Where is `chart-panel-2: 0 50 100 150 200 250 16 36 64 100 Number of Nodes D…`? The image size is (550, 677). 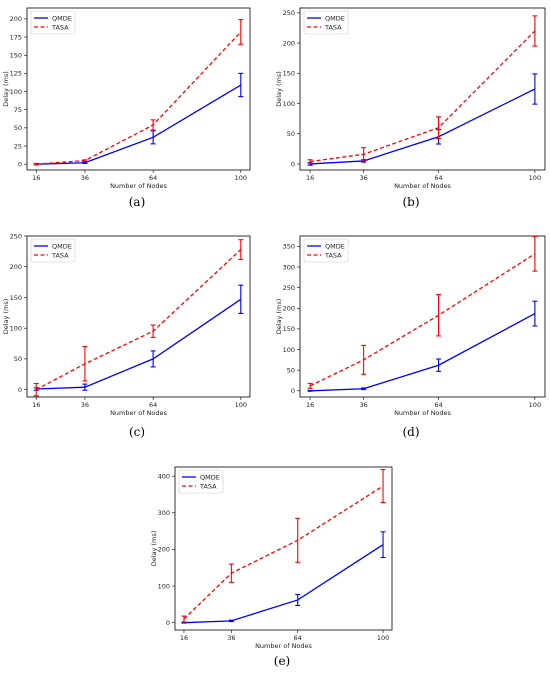
chart-panel-2: 0 50 100 150 200 250 16 36 64 100 Number of Nodes D… is located at coordinates (126, 335).